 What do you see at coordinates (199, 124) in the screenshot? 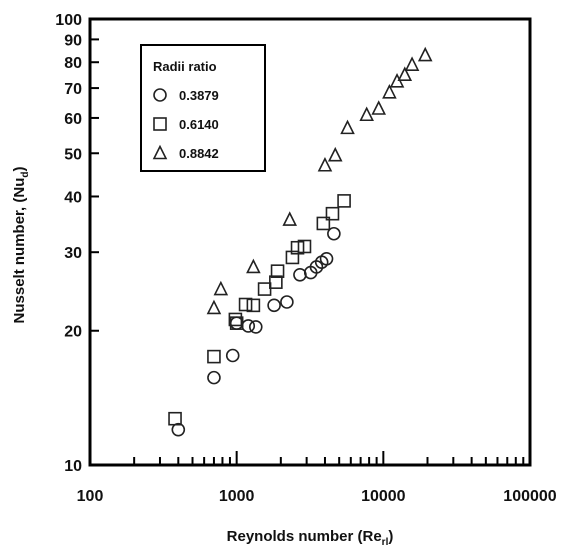
I see `legend-label: 0.6140` at bounding box center [199, 124].